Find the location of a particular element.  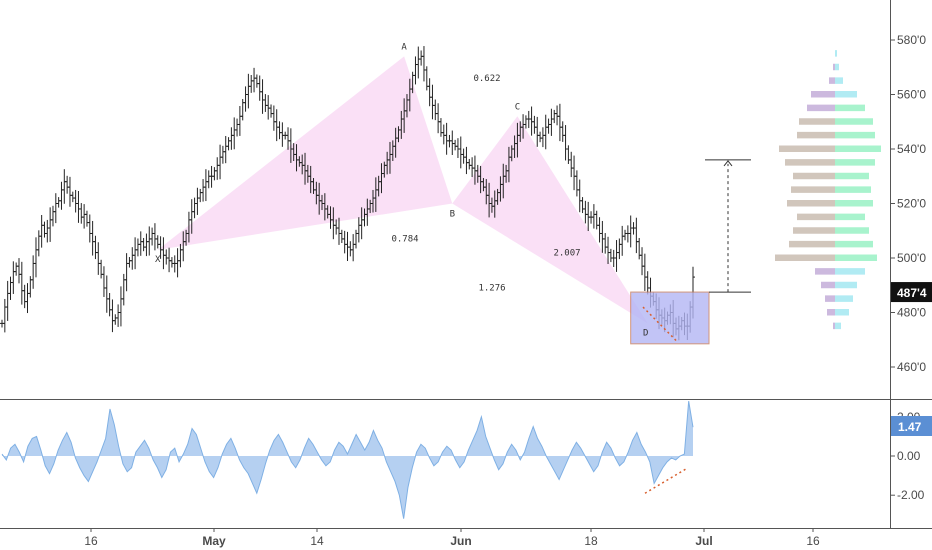

price-projection is located at coordinates (690, 252).